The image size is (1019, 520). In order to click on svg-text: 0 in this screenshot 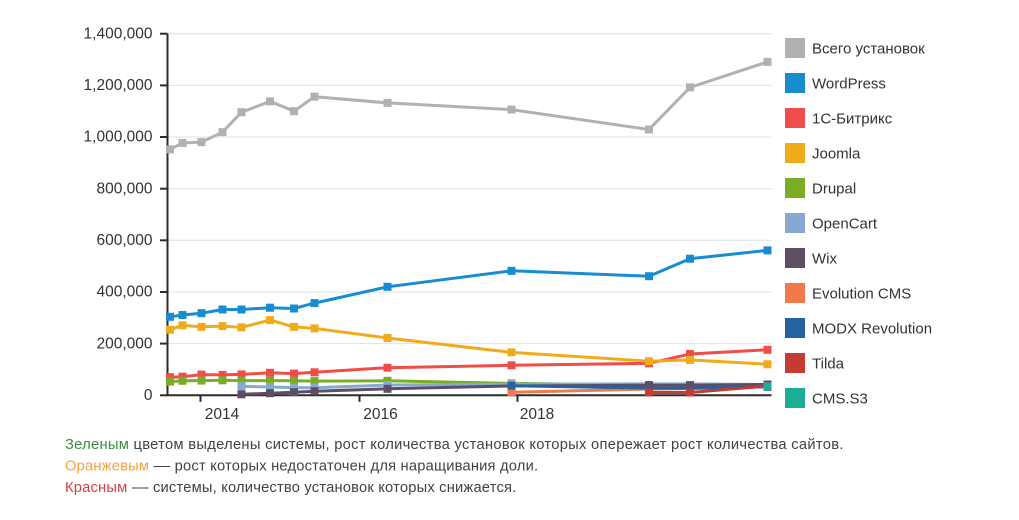, I will do `click(148, 395)`.